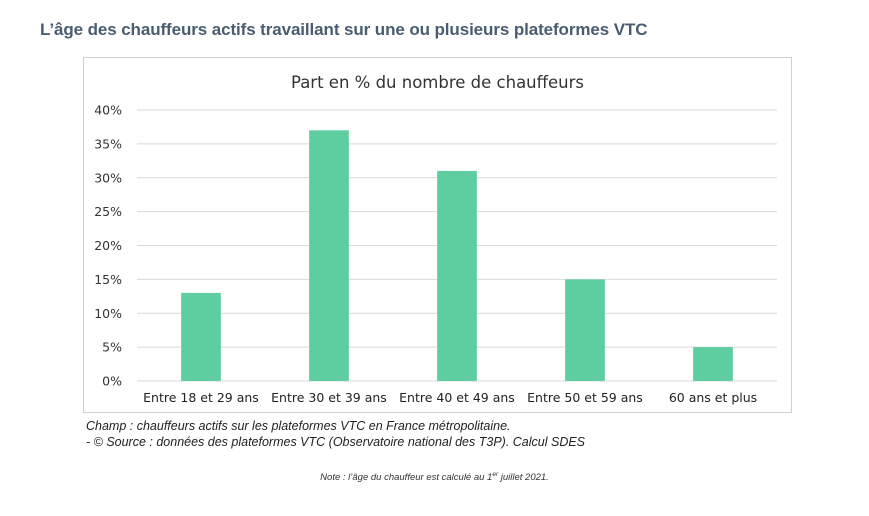 The height and width of the screenshot is (516, 869). Describe the element at coordinates (523, 477) in the screenshot. I see `note-suffix: juillet 2021.` at that location.